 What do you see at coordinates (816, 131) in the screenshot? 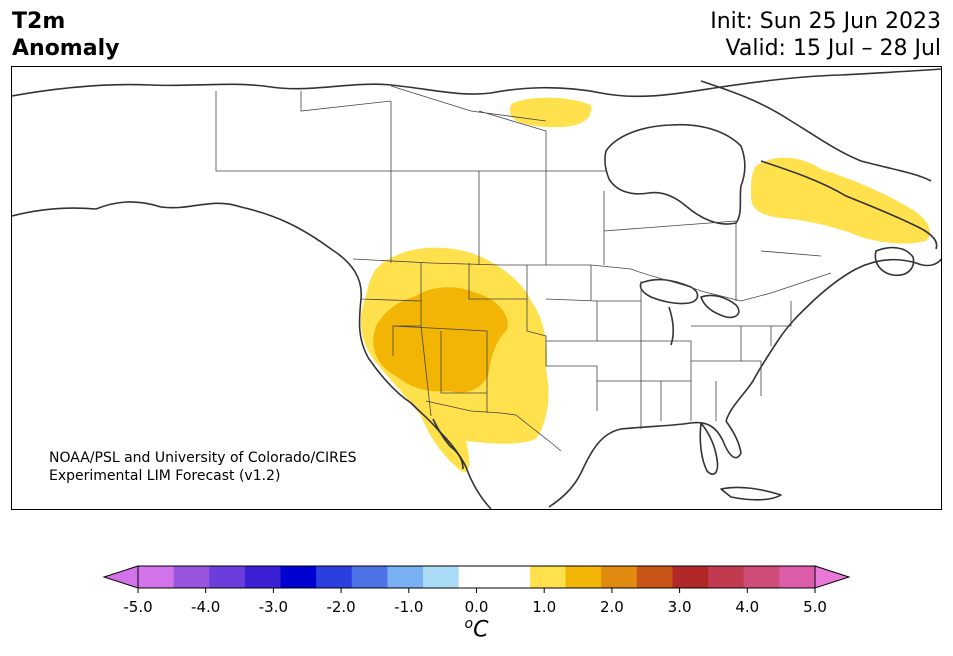
I see `baffin-island` at bounding box center [816, 131].